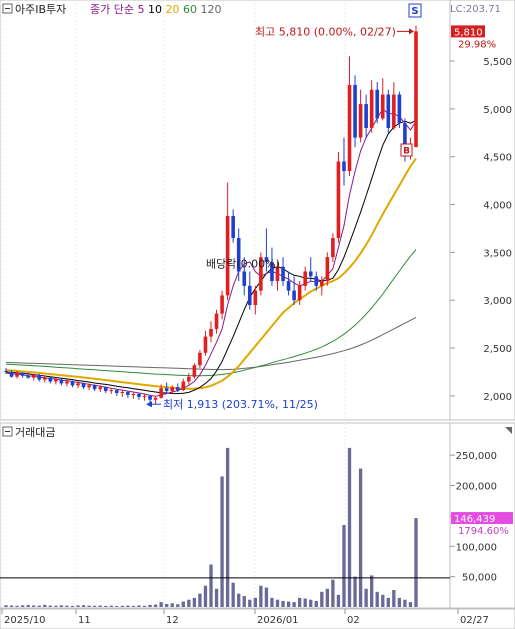  Describe the element at coordinates (257, 618) in the screenshot. I see `date-axis-panel` at that location.